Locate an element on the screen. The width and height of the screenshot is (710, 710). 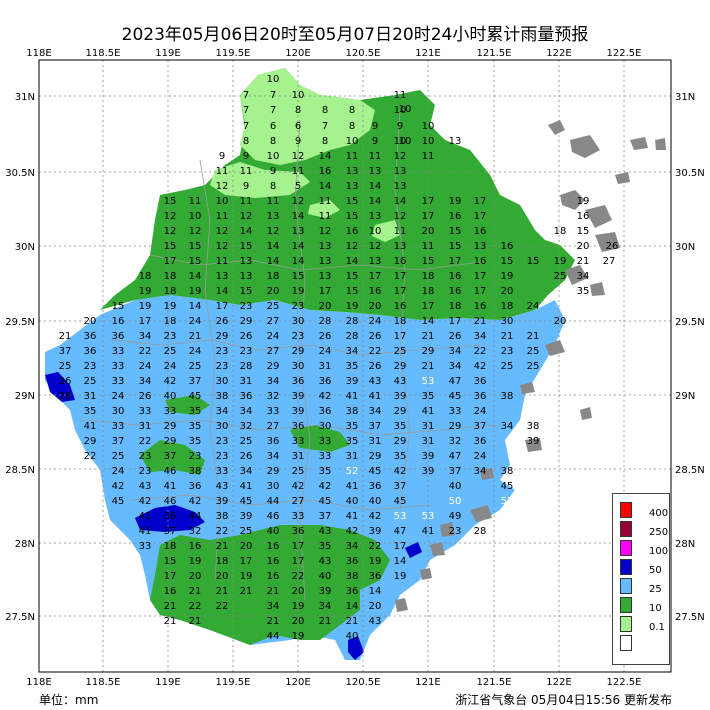
rainfall-value: 37 is located at coordinates (375, 426).